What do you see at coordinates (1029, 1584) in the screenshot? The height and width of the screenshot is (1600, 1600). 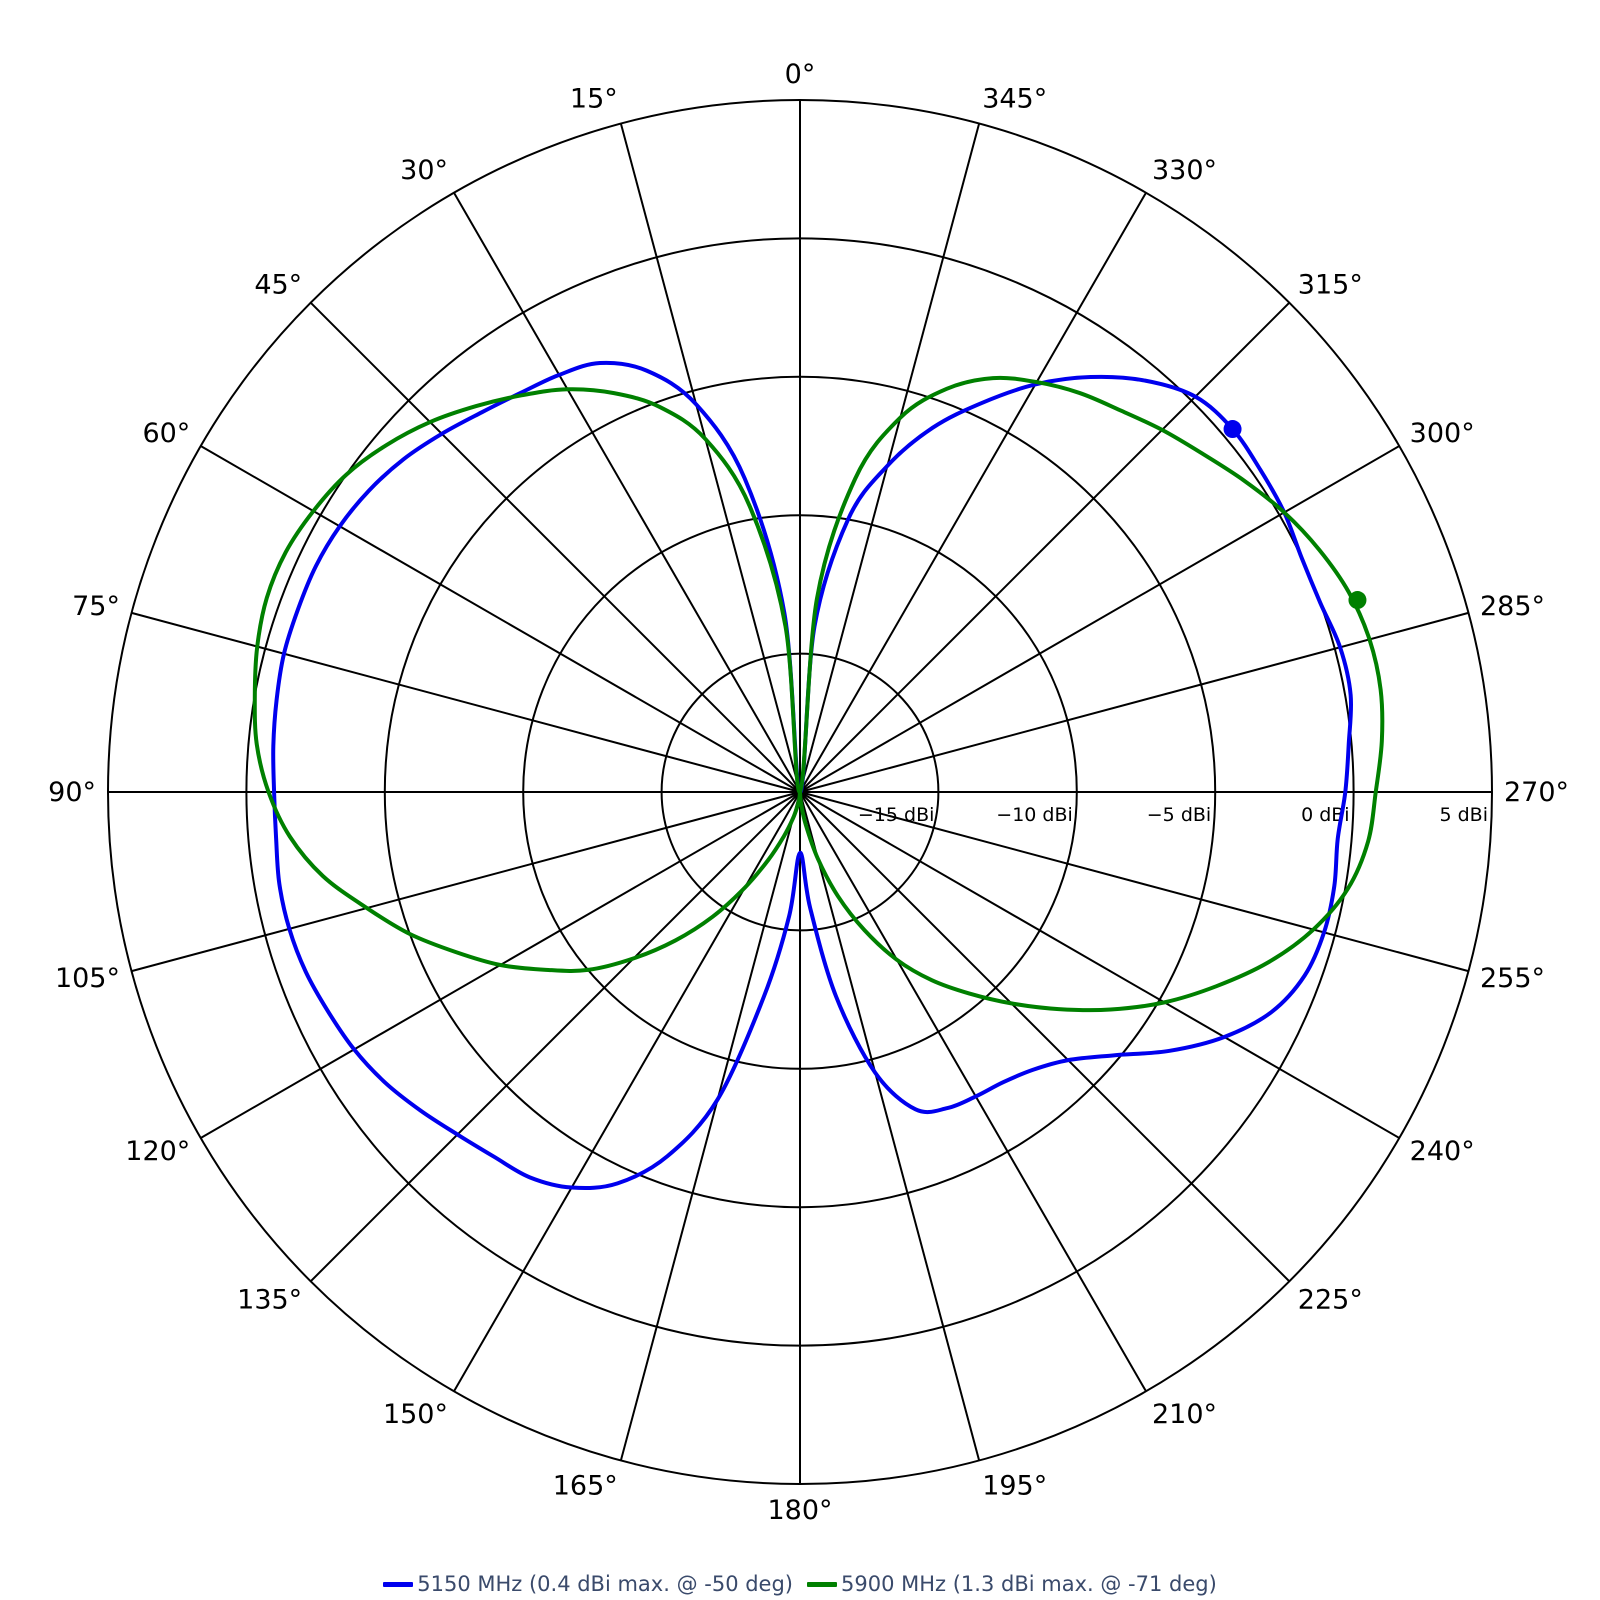 I see `legend-label-5900: 5900 MHz (1.3 dBi max. @ -71 deg)` at bounding box center [1029, 1584].